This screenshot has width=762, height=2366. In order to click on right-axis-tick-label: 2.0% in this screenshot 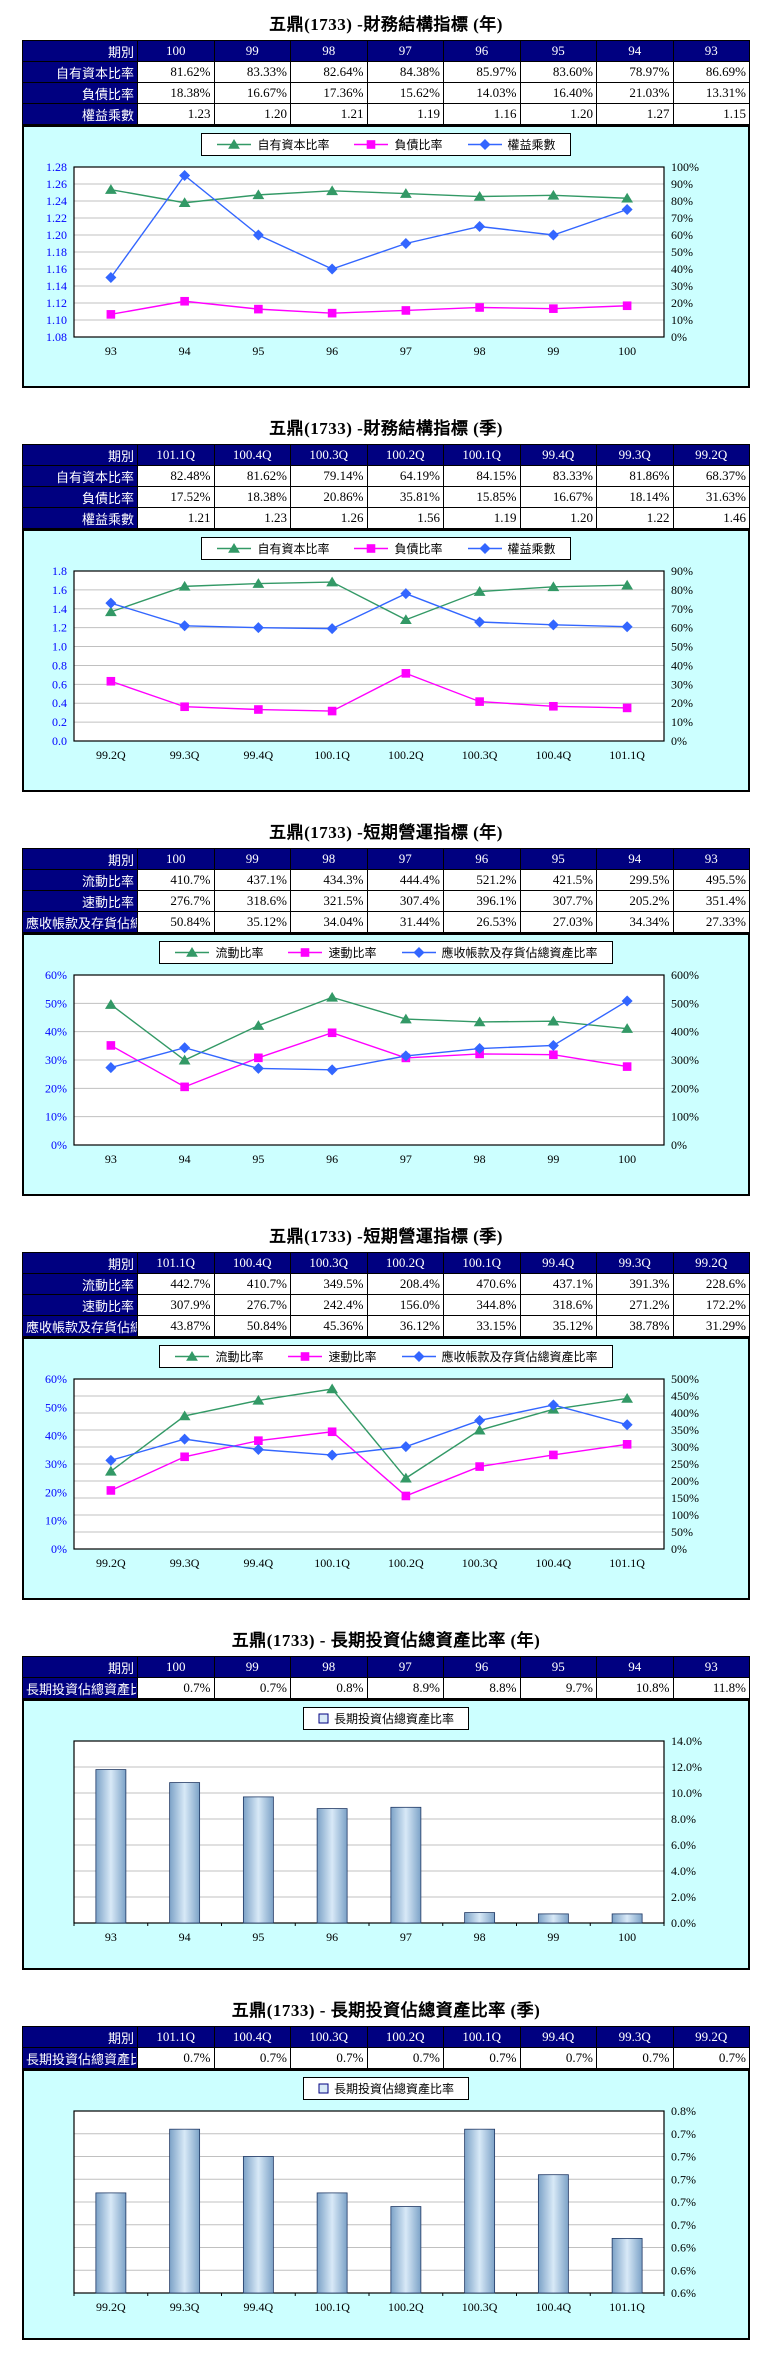, I will do `click(683, 1897)`.